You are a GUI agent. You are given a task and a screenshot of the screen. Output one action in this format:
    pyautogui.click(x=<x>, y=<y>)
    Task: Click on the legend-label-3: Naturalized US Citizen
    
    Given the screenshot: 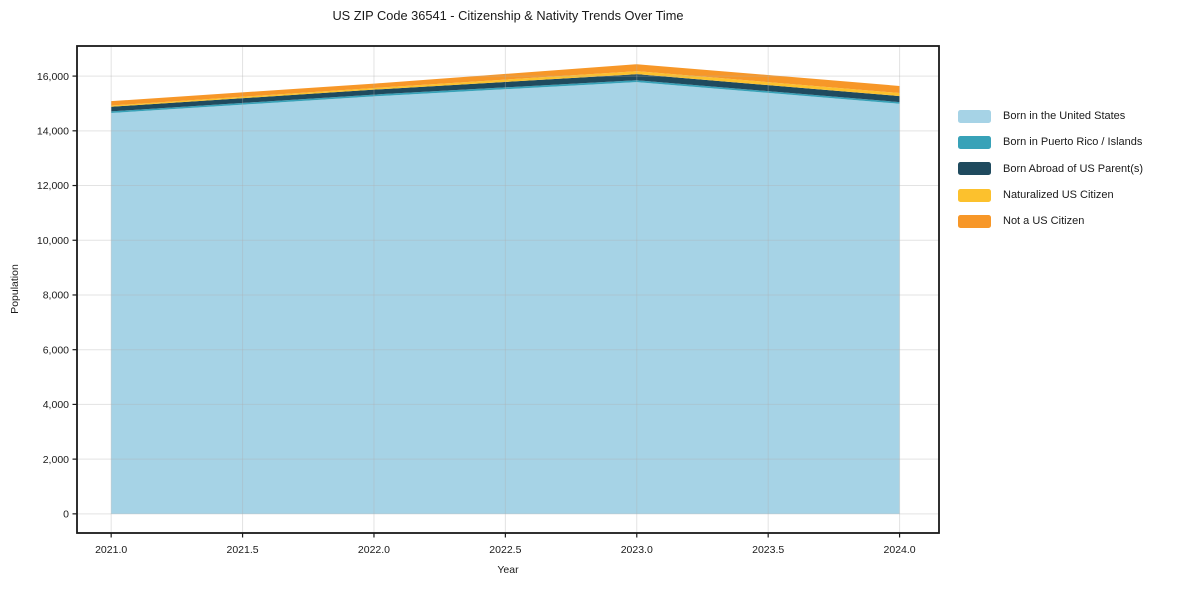 What is the action you would take?
    pyautogui.click(x=1058, y=195)
    